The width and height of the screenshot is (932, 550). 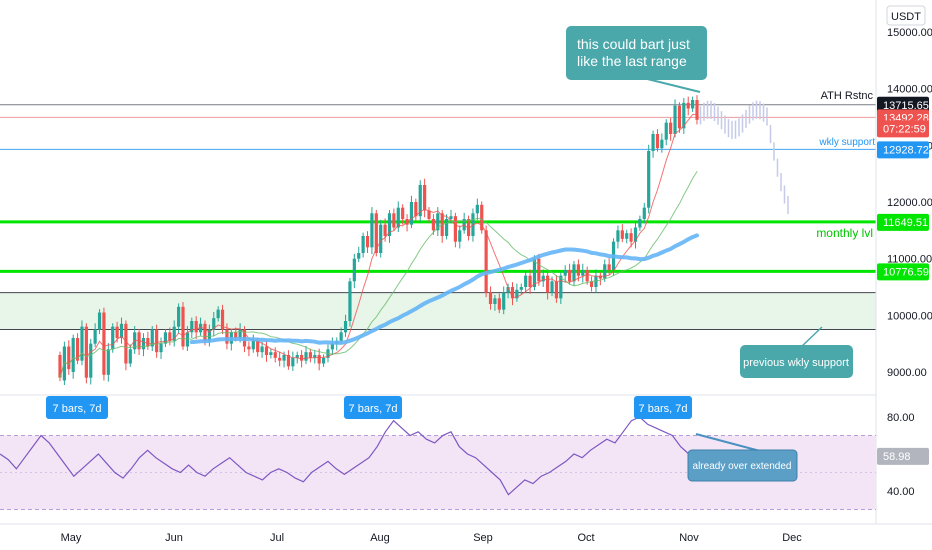 What do you see at coordinates (905, 223) in the screenshot?
I see `price-tag-text: 11649.51` at bounding box center [905, 223].